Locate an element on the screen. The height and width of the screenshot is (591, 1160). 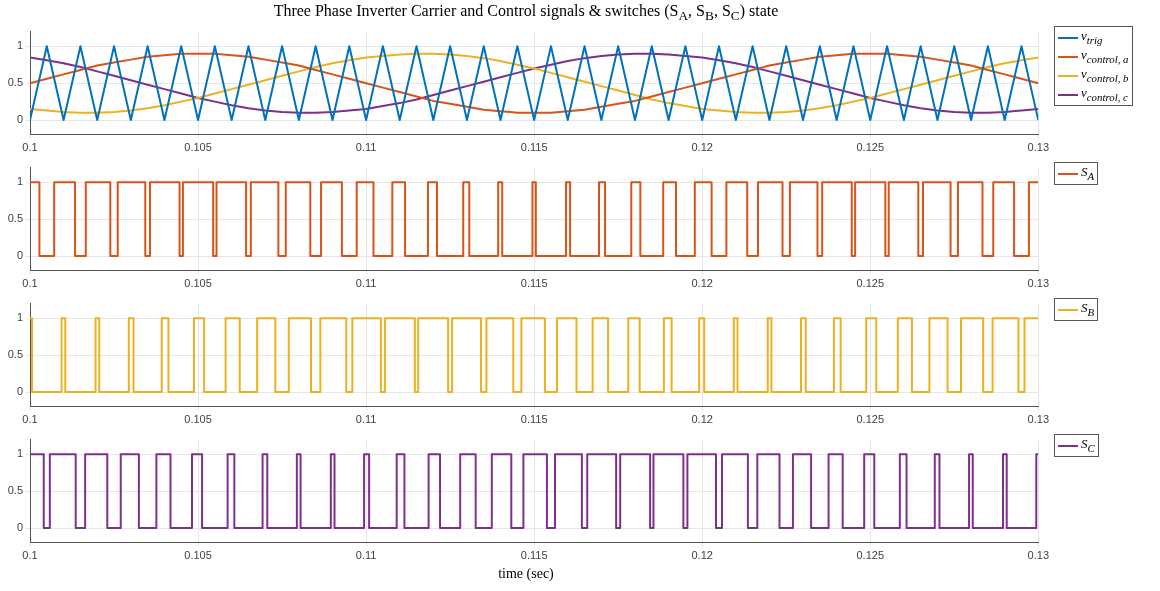
x-axis-title: time (sec) is located at coordinates (526, 574).